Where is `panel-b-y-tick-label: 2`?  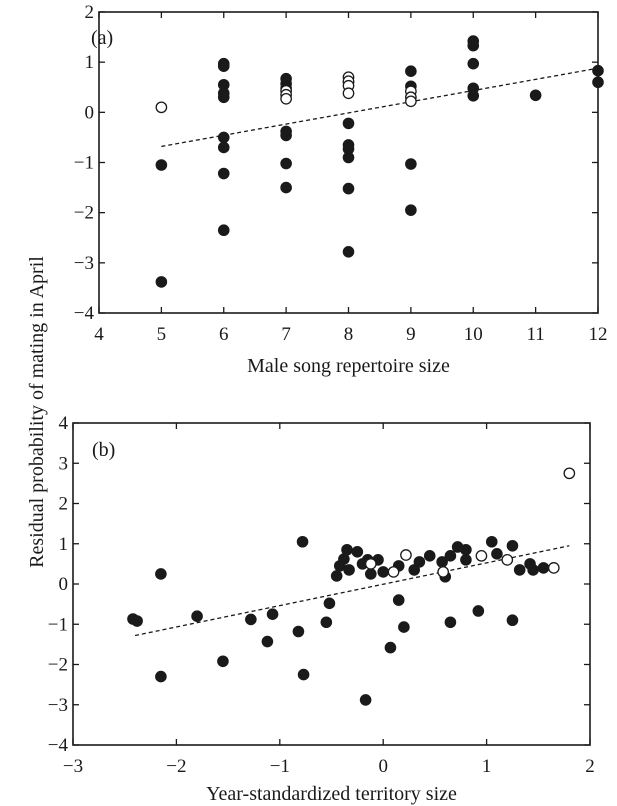 panel-b-y-tick-label: 2 is located at coordinates (64, 504).